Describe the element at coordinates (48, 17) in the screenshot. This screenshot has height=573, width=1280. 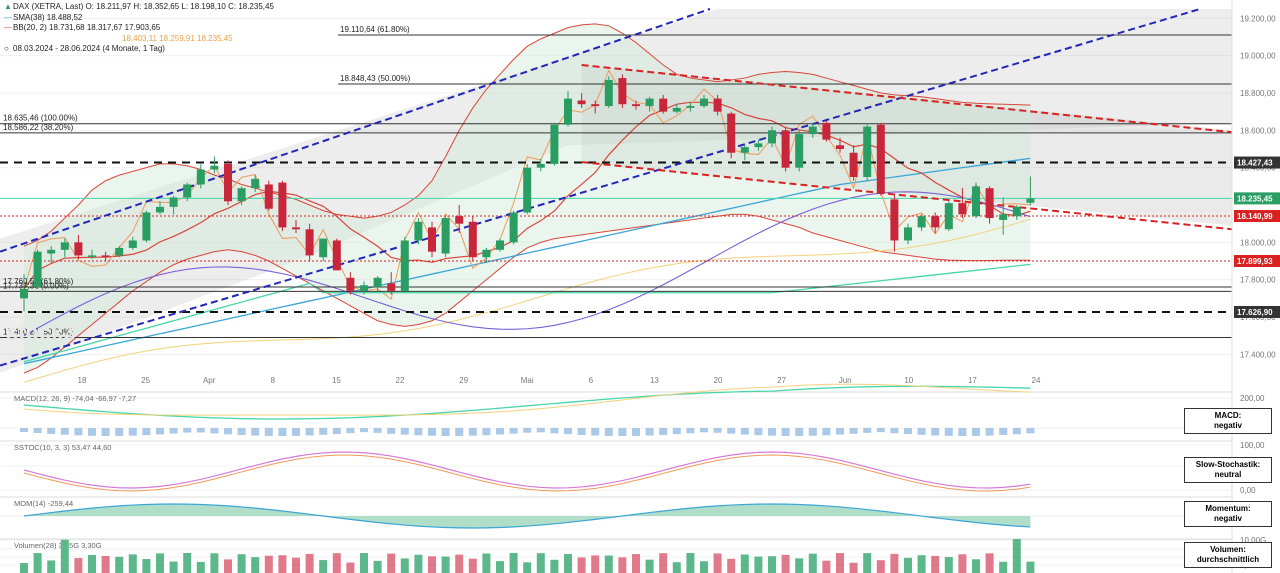
I see `legend-sma: SMA(38) 18.488,52` at that location.